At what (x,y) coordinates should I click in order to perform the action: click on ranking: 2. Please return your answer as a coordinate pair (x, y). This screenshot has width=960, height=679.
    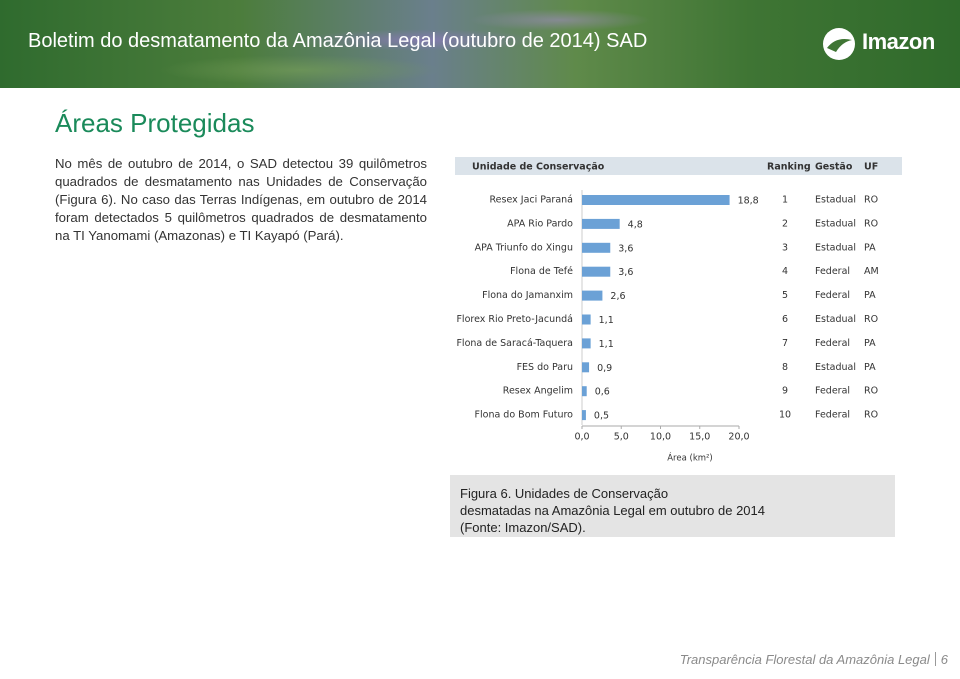
    Looking at the image, I should click on (785, 223).